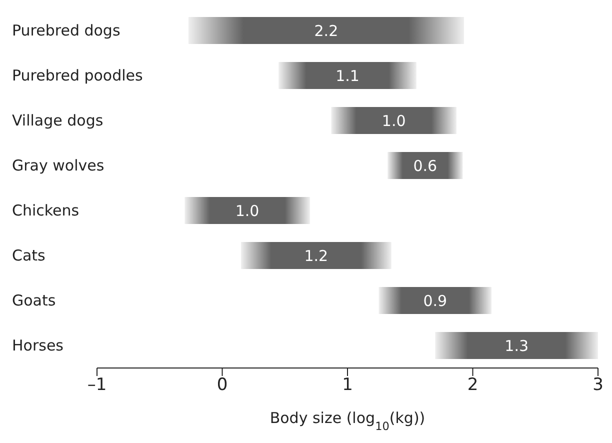 The image size is (612, 443). Describe the element at coordinates (222, 385) in the screenshot. I see `x-tick-label: 0` at that location.